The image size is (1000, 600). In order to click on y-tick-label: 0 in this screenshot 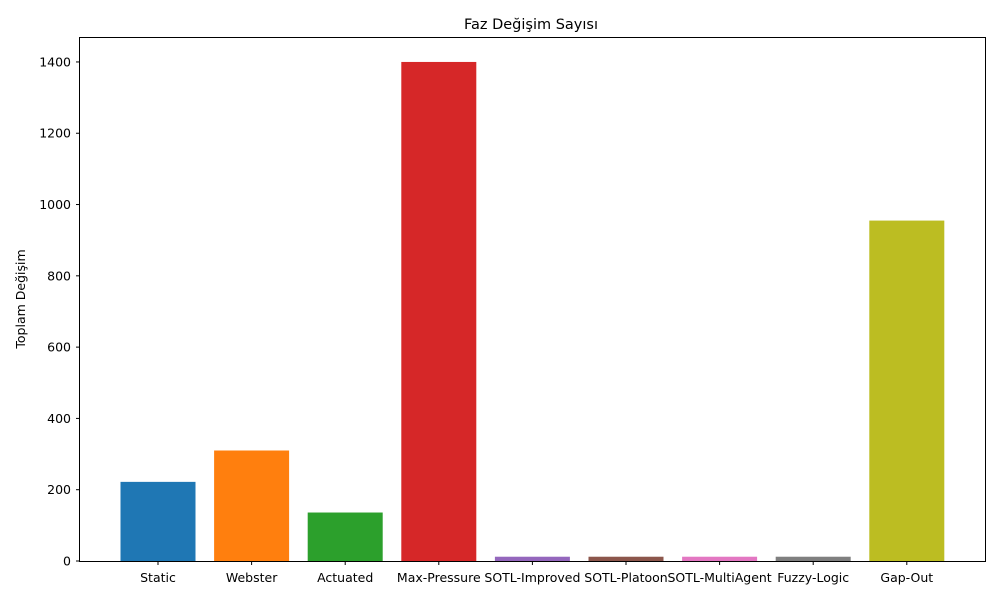, I will do `click(67, 561)`.